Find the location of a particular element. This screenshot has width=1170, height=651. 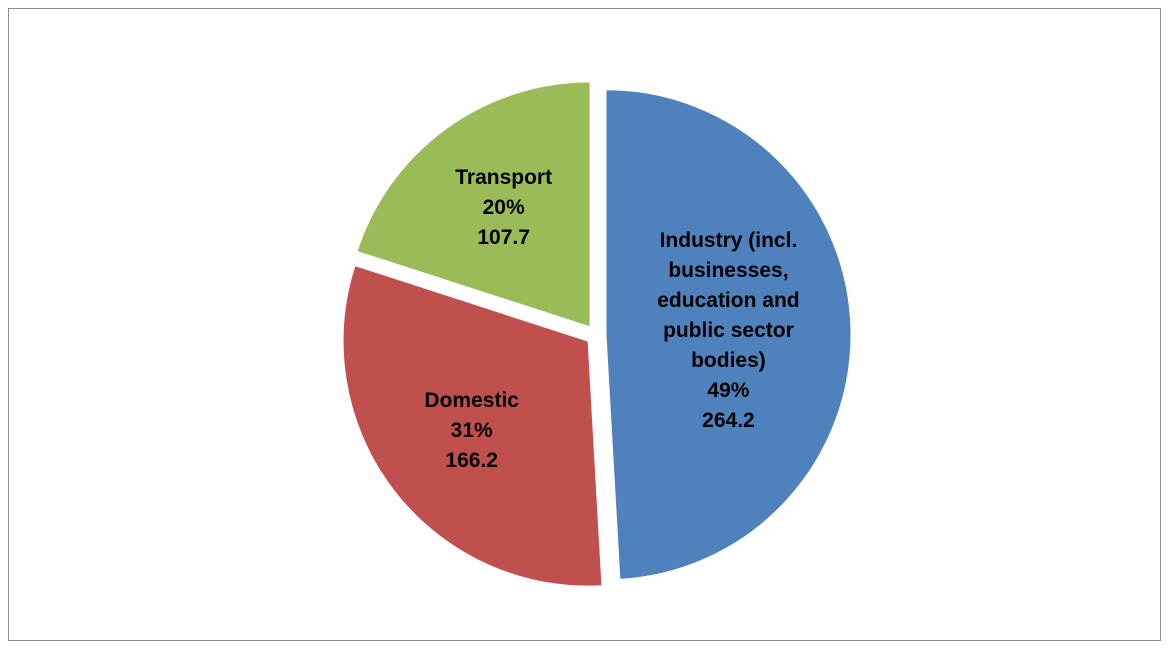

data-label: Transport 20% 107.7 is located at coordinates (503, 208).